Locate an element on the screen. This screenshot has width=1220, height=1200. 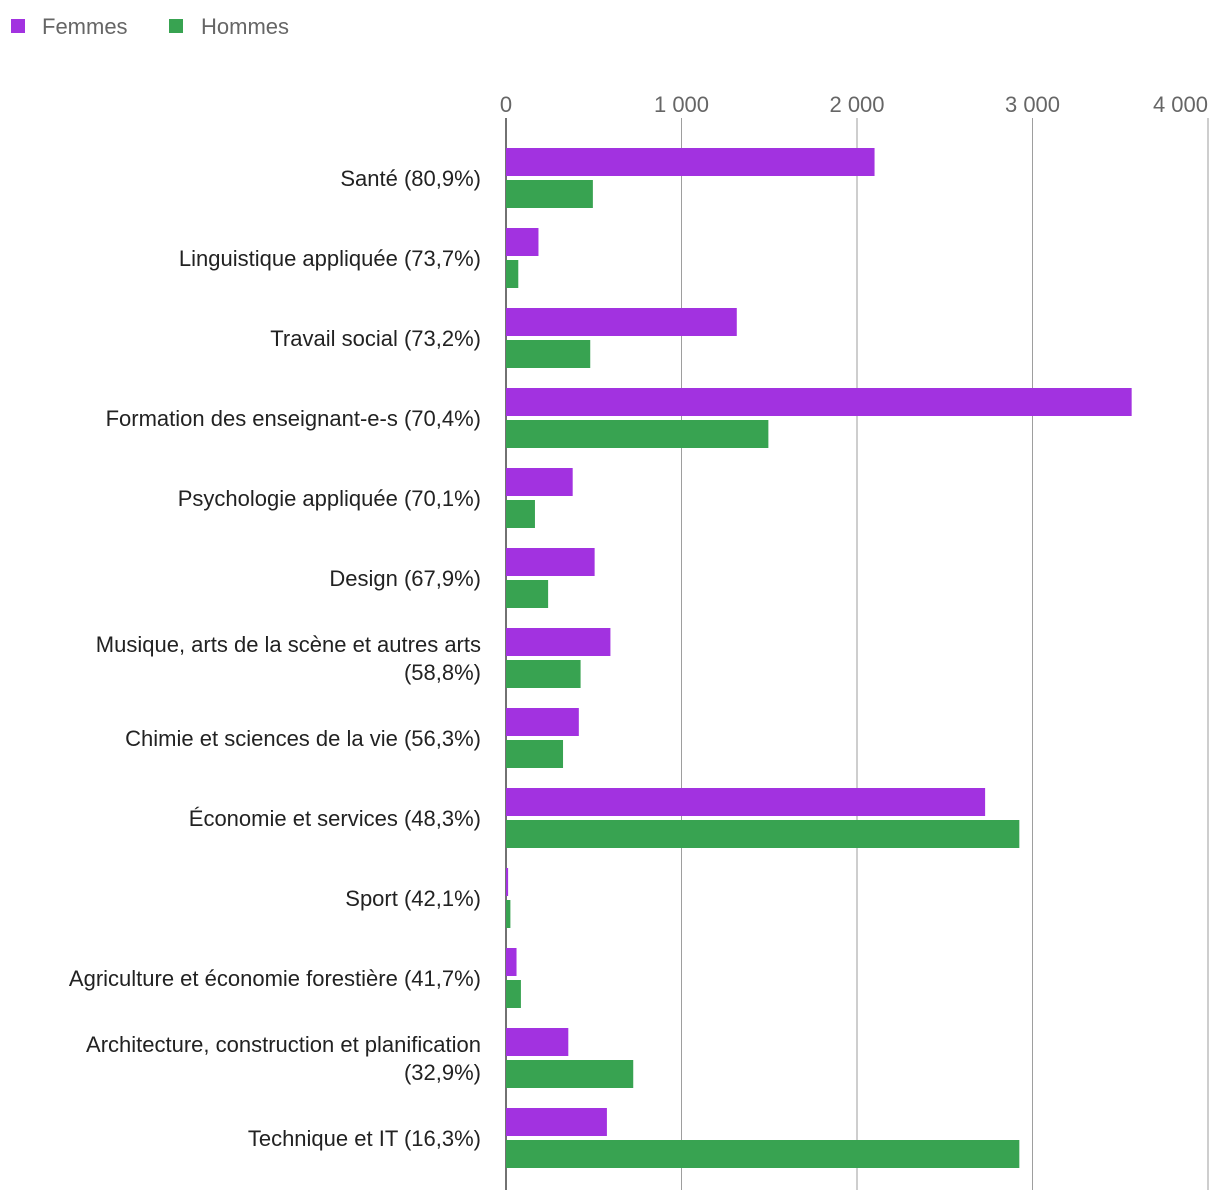
category-label: Formation des enseignant-e-s (70,4%) is located at coordinates (293, 418).